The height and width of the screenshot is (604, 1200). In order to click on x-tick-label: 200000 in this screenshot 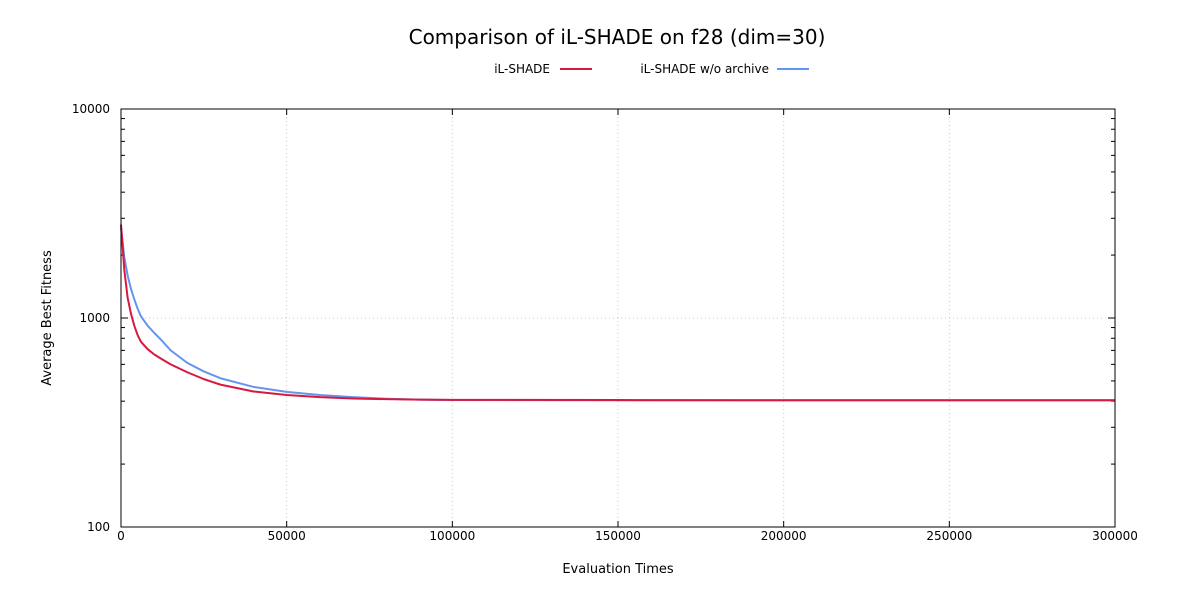, I will do `click(784, 536)`.